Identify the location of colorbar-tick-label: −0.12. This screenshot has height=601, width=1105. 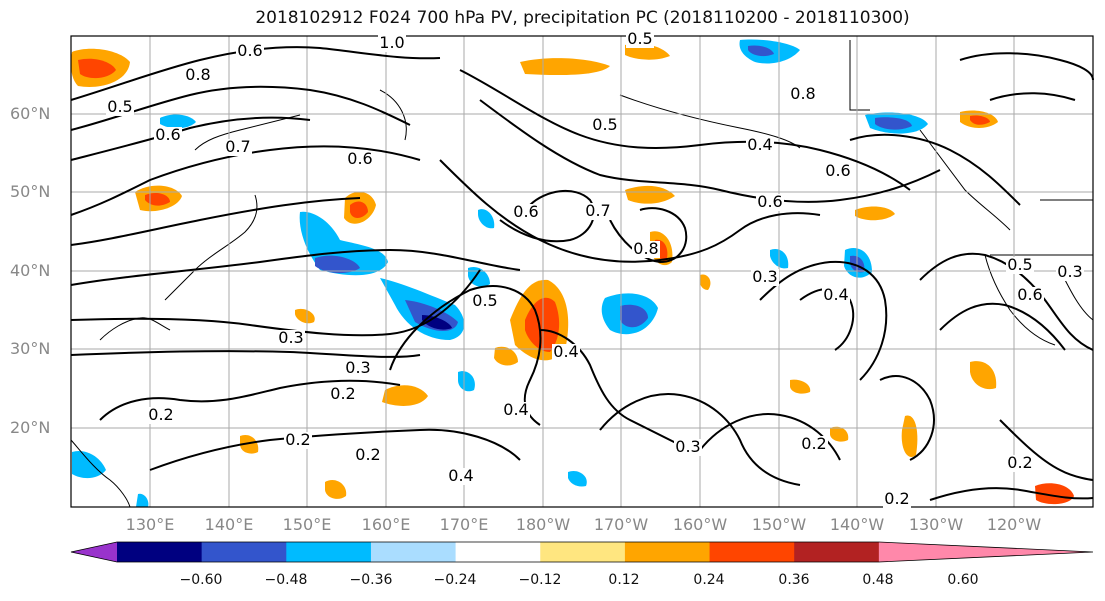
(540, 580).